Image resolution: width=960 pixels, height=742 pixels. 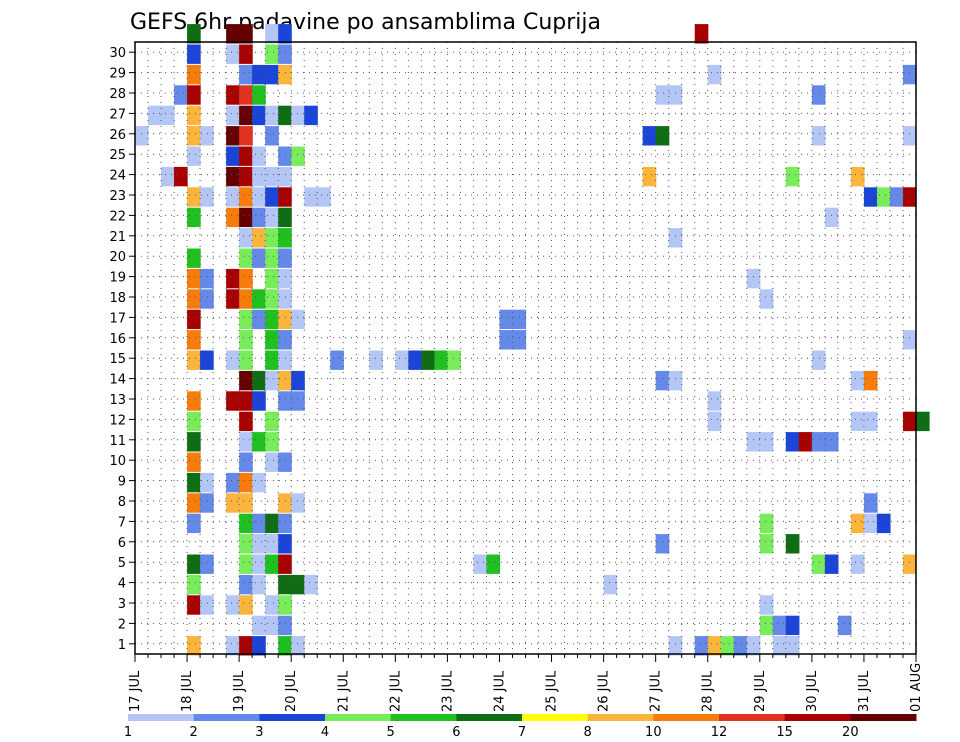 I want to click on x-tick-label: 20 JUL, so click(x=291, y=691).